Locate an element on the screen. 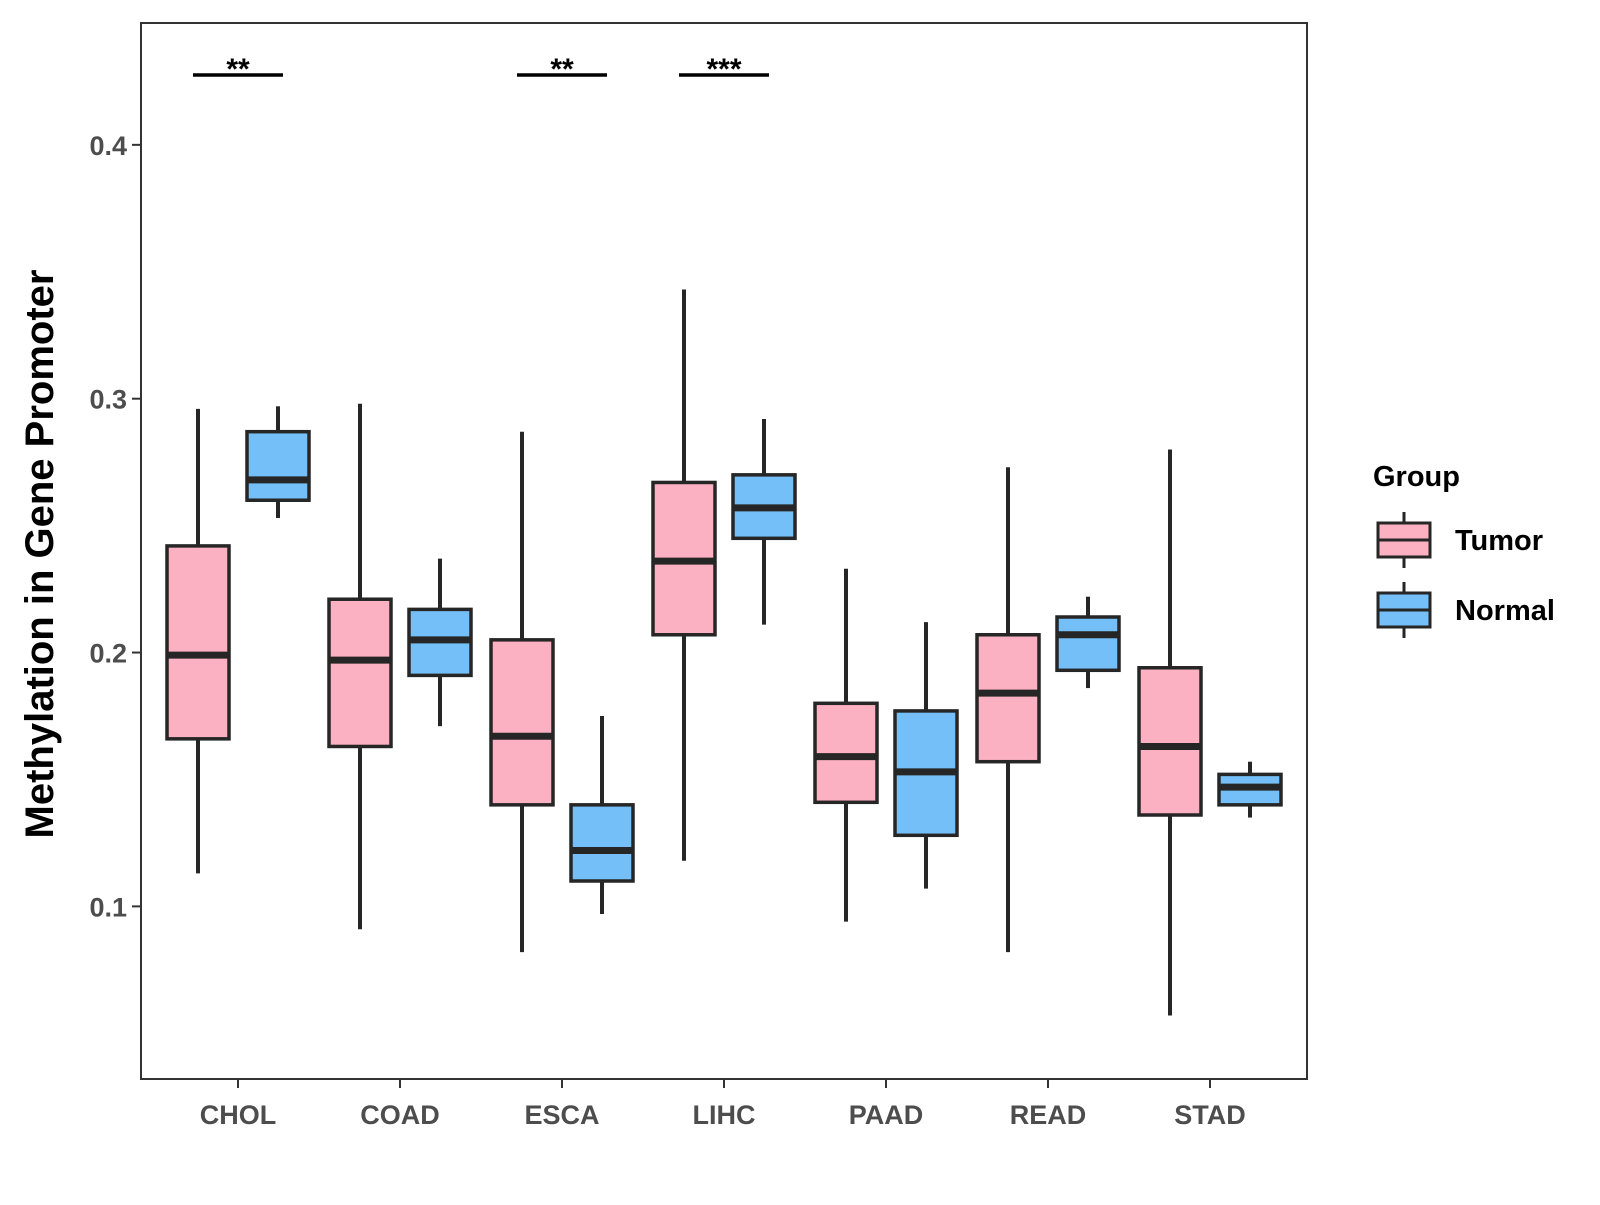 Image resolution: width=1600 pixels, height=1205 pixels. box-tumor-lihc is located at coordinates (684, 575).